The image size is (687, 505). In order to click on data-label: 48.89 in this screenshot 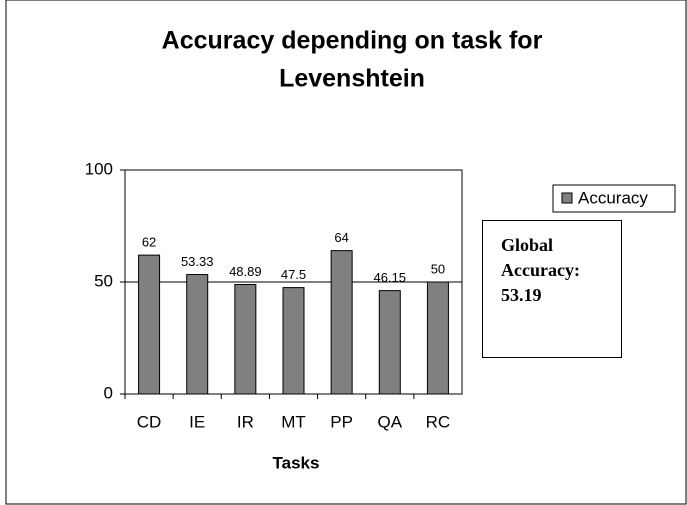, I will do `click(245, 271)`.